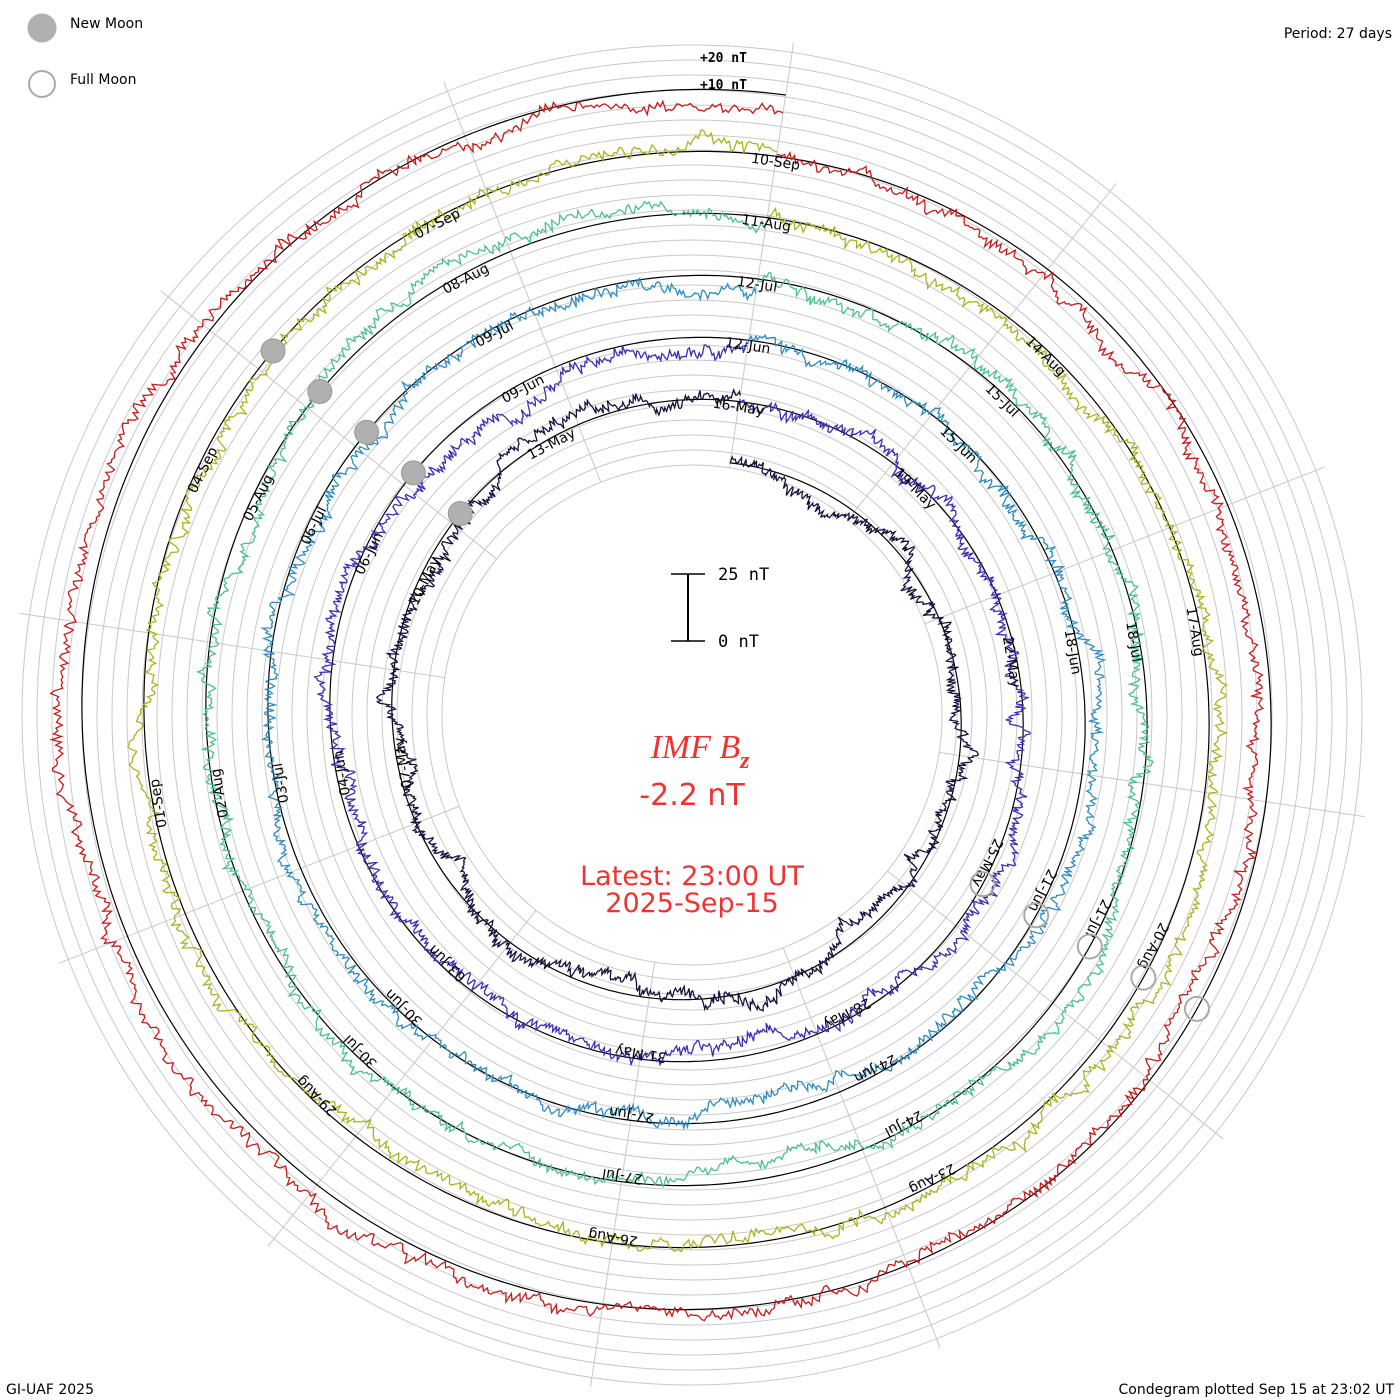 This screenshot has height=1400, width=1400. What do you see at coordinates (494, 334) in the screenshot?
I see `date-label: 09-Jul` at bounding box center [494, 334].